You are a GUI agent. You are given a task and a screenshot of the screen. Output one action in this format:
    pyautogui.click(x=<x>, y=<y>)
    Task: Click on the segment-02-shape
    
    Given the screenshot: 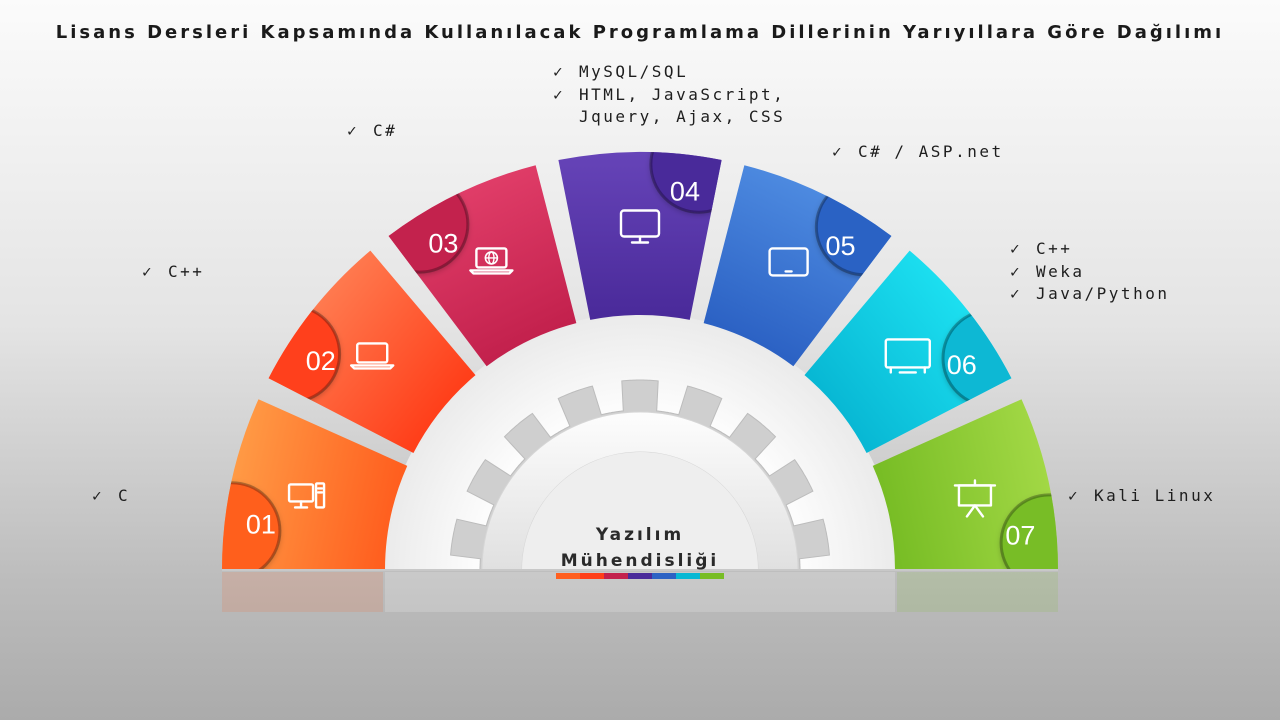 What is the action you would take?
    pyautogui.click(x=372, y=351)
    